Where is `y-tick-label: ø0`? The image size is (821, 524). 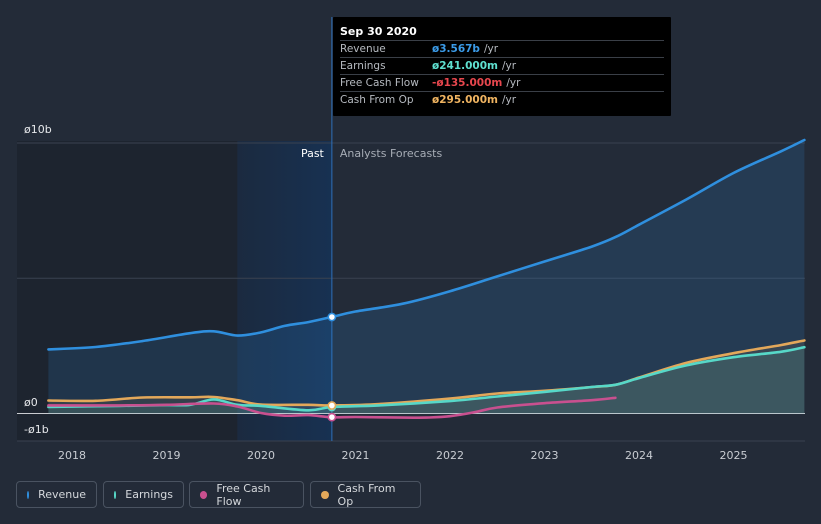
y-tick-label: ø0 is located at coordinates (31, 402).